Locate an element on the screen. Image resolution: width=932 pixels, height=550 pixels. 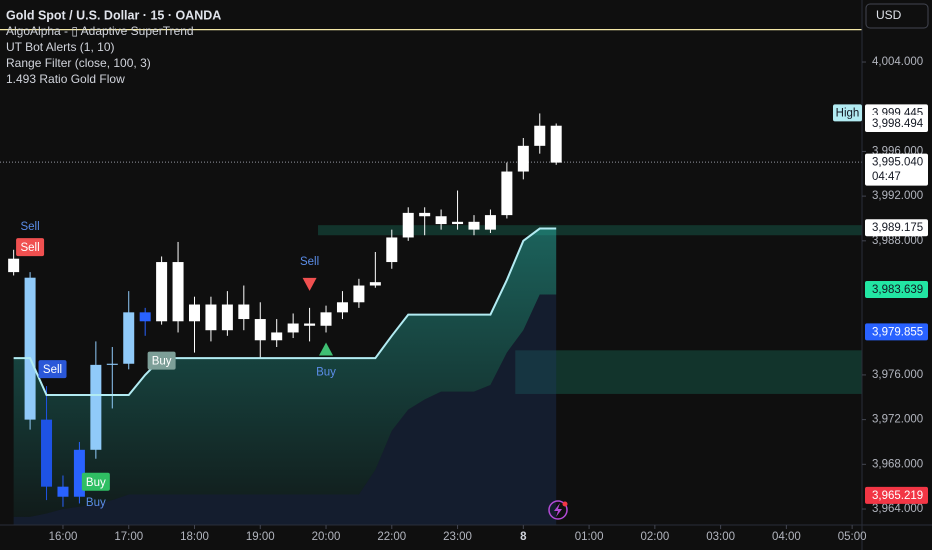
y-tick-label: 3,988.000 is located at coordinates (897, 241).